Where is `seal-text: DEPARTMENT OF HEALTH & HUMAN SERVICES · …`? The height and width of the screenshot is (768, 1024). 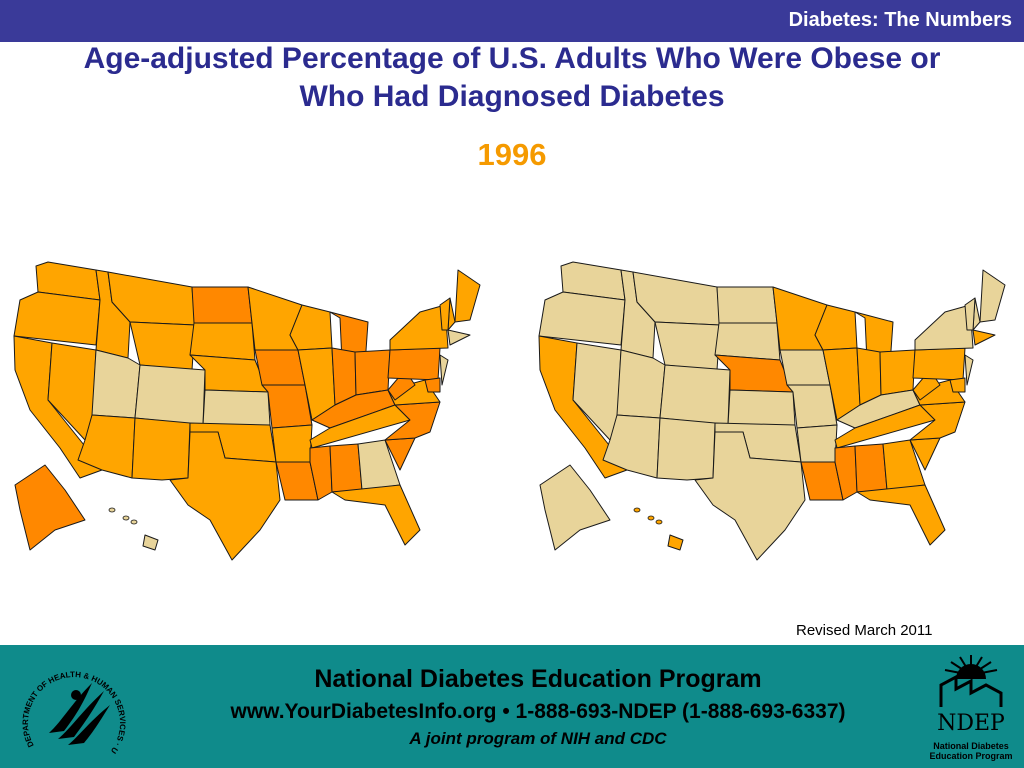 seal-text: DEPARTMENT OF HEALTH & HUMAN SERVICES · … is located at coordinates (70, 703).